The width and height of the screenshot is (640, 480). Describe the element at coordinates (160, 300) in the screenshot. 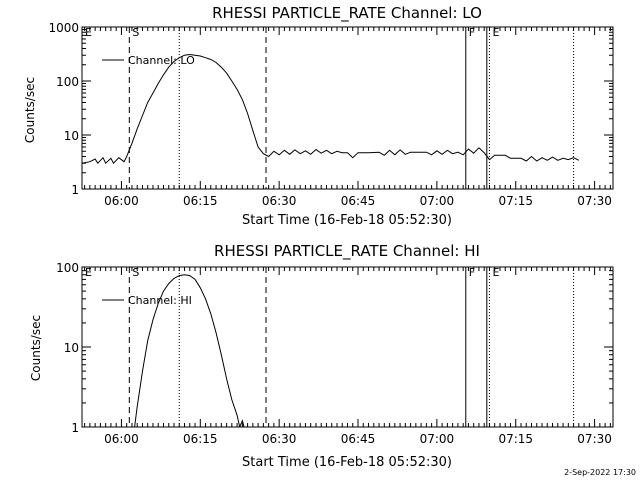

I see `legend-label: Channel: HI` at that location.